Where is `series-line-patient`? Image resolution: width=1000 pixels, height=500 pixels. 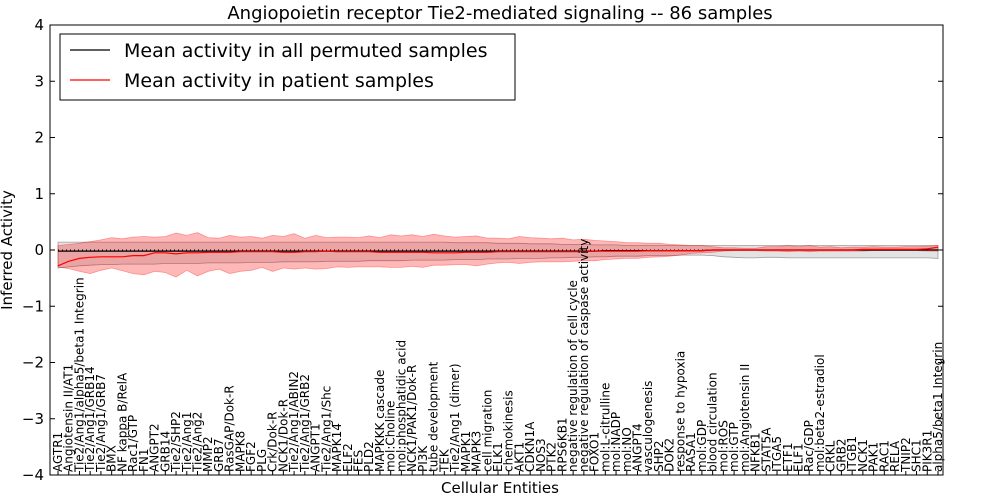 series-line-patient is located at coordinates (498, 256).